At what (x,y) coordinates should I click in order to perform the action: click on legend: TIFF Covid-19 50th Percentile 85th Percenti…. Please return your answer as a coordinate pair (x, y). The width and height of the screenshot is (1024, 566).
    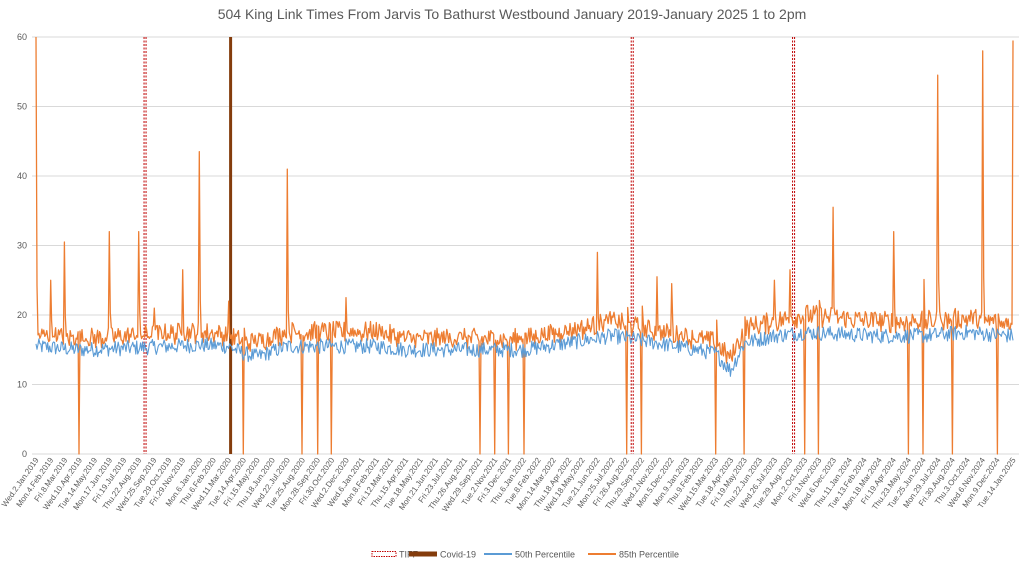
    Looking at the image, I should click on (525, 555).